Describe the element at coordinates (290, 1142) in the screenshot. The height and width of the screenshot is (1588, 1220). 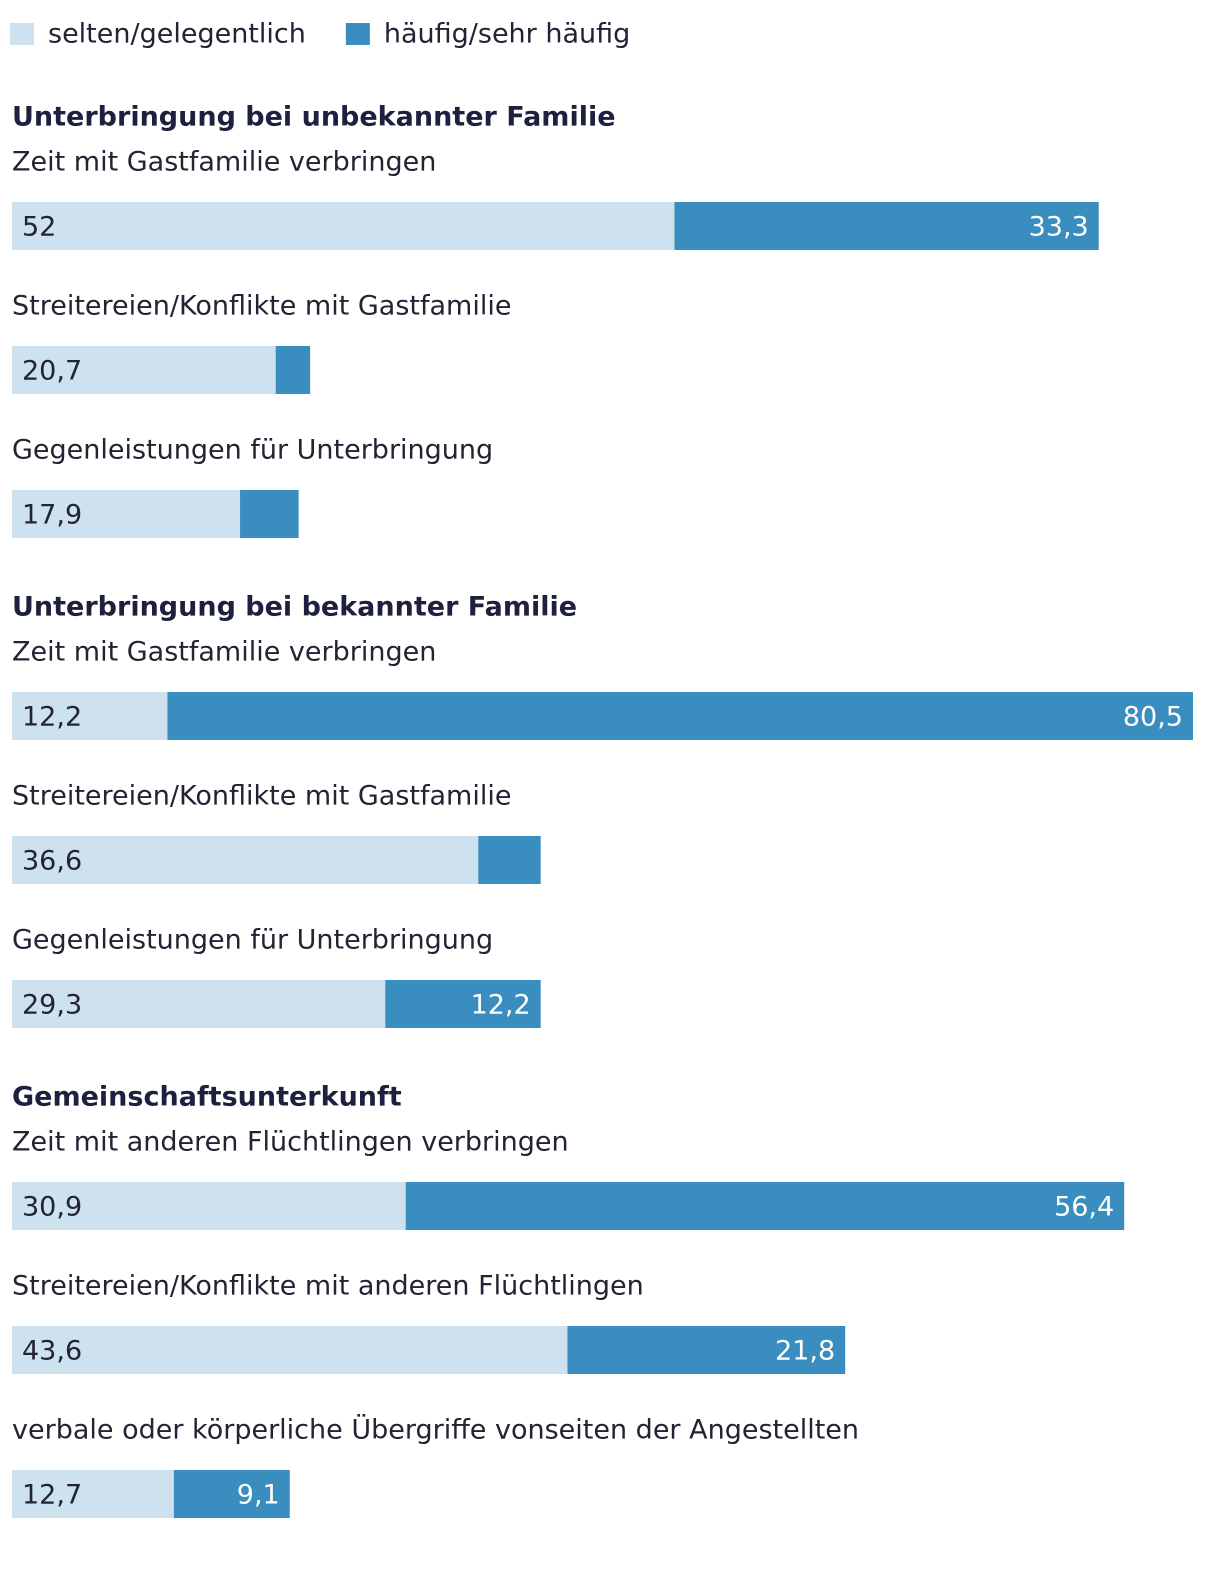
I see `row-label: Zeit mit anderen Flüchtlingen verbringen` at that location.